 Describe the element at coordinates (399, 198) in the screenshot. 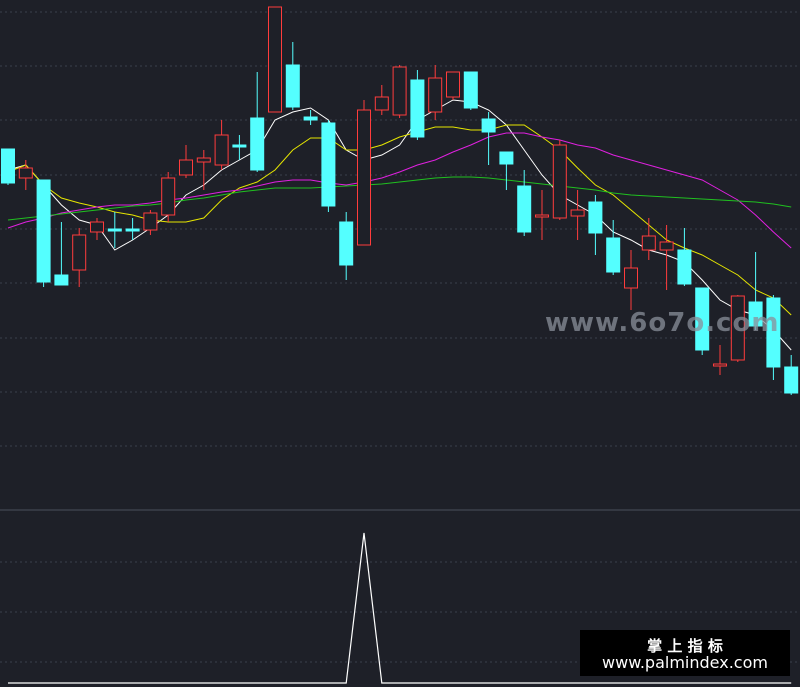

I see `moving-average` at that location.